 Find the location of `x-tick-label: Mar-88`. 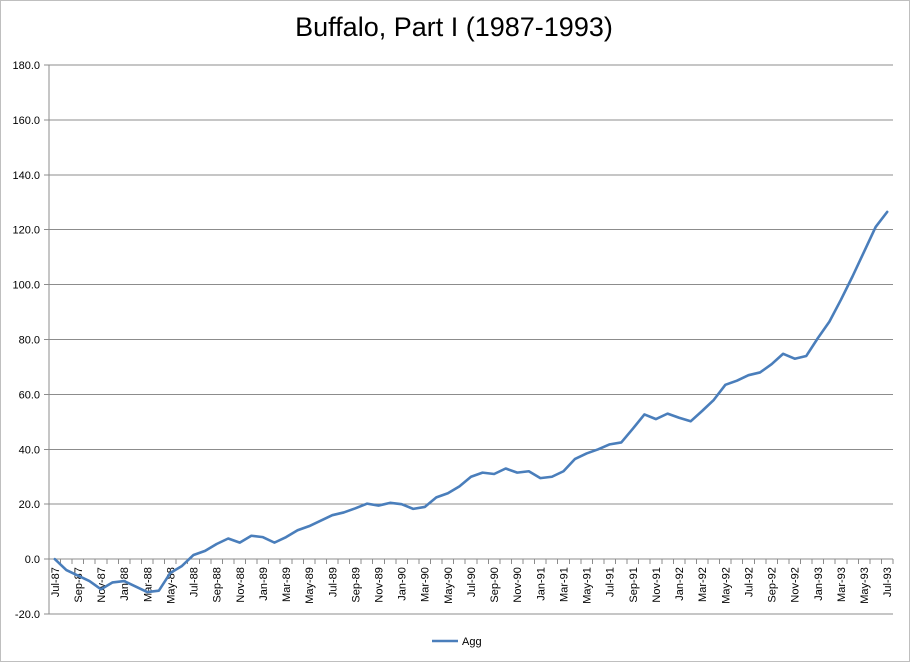

x-tick-label: Mar-88 is located at coordinates (148, 584).